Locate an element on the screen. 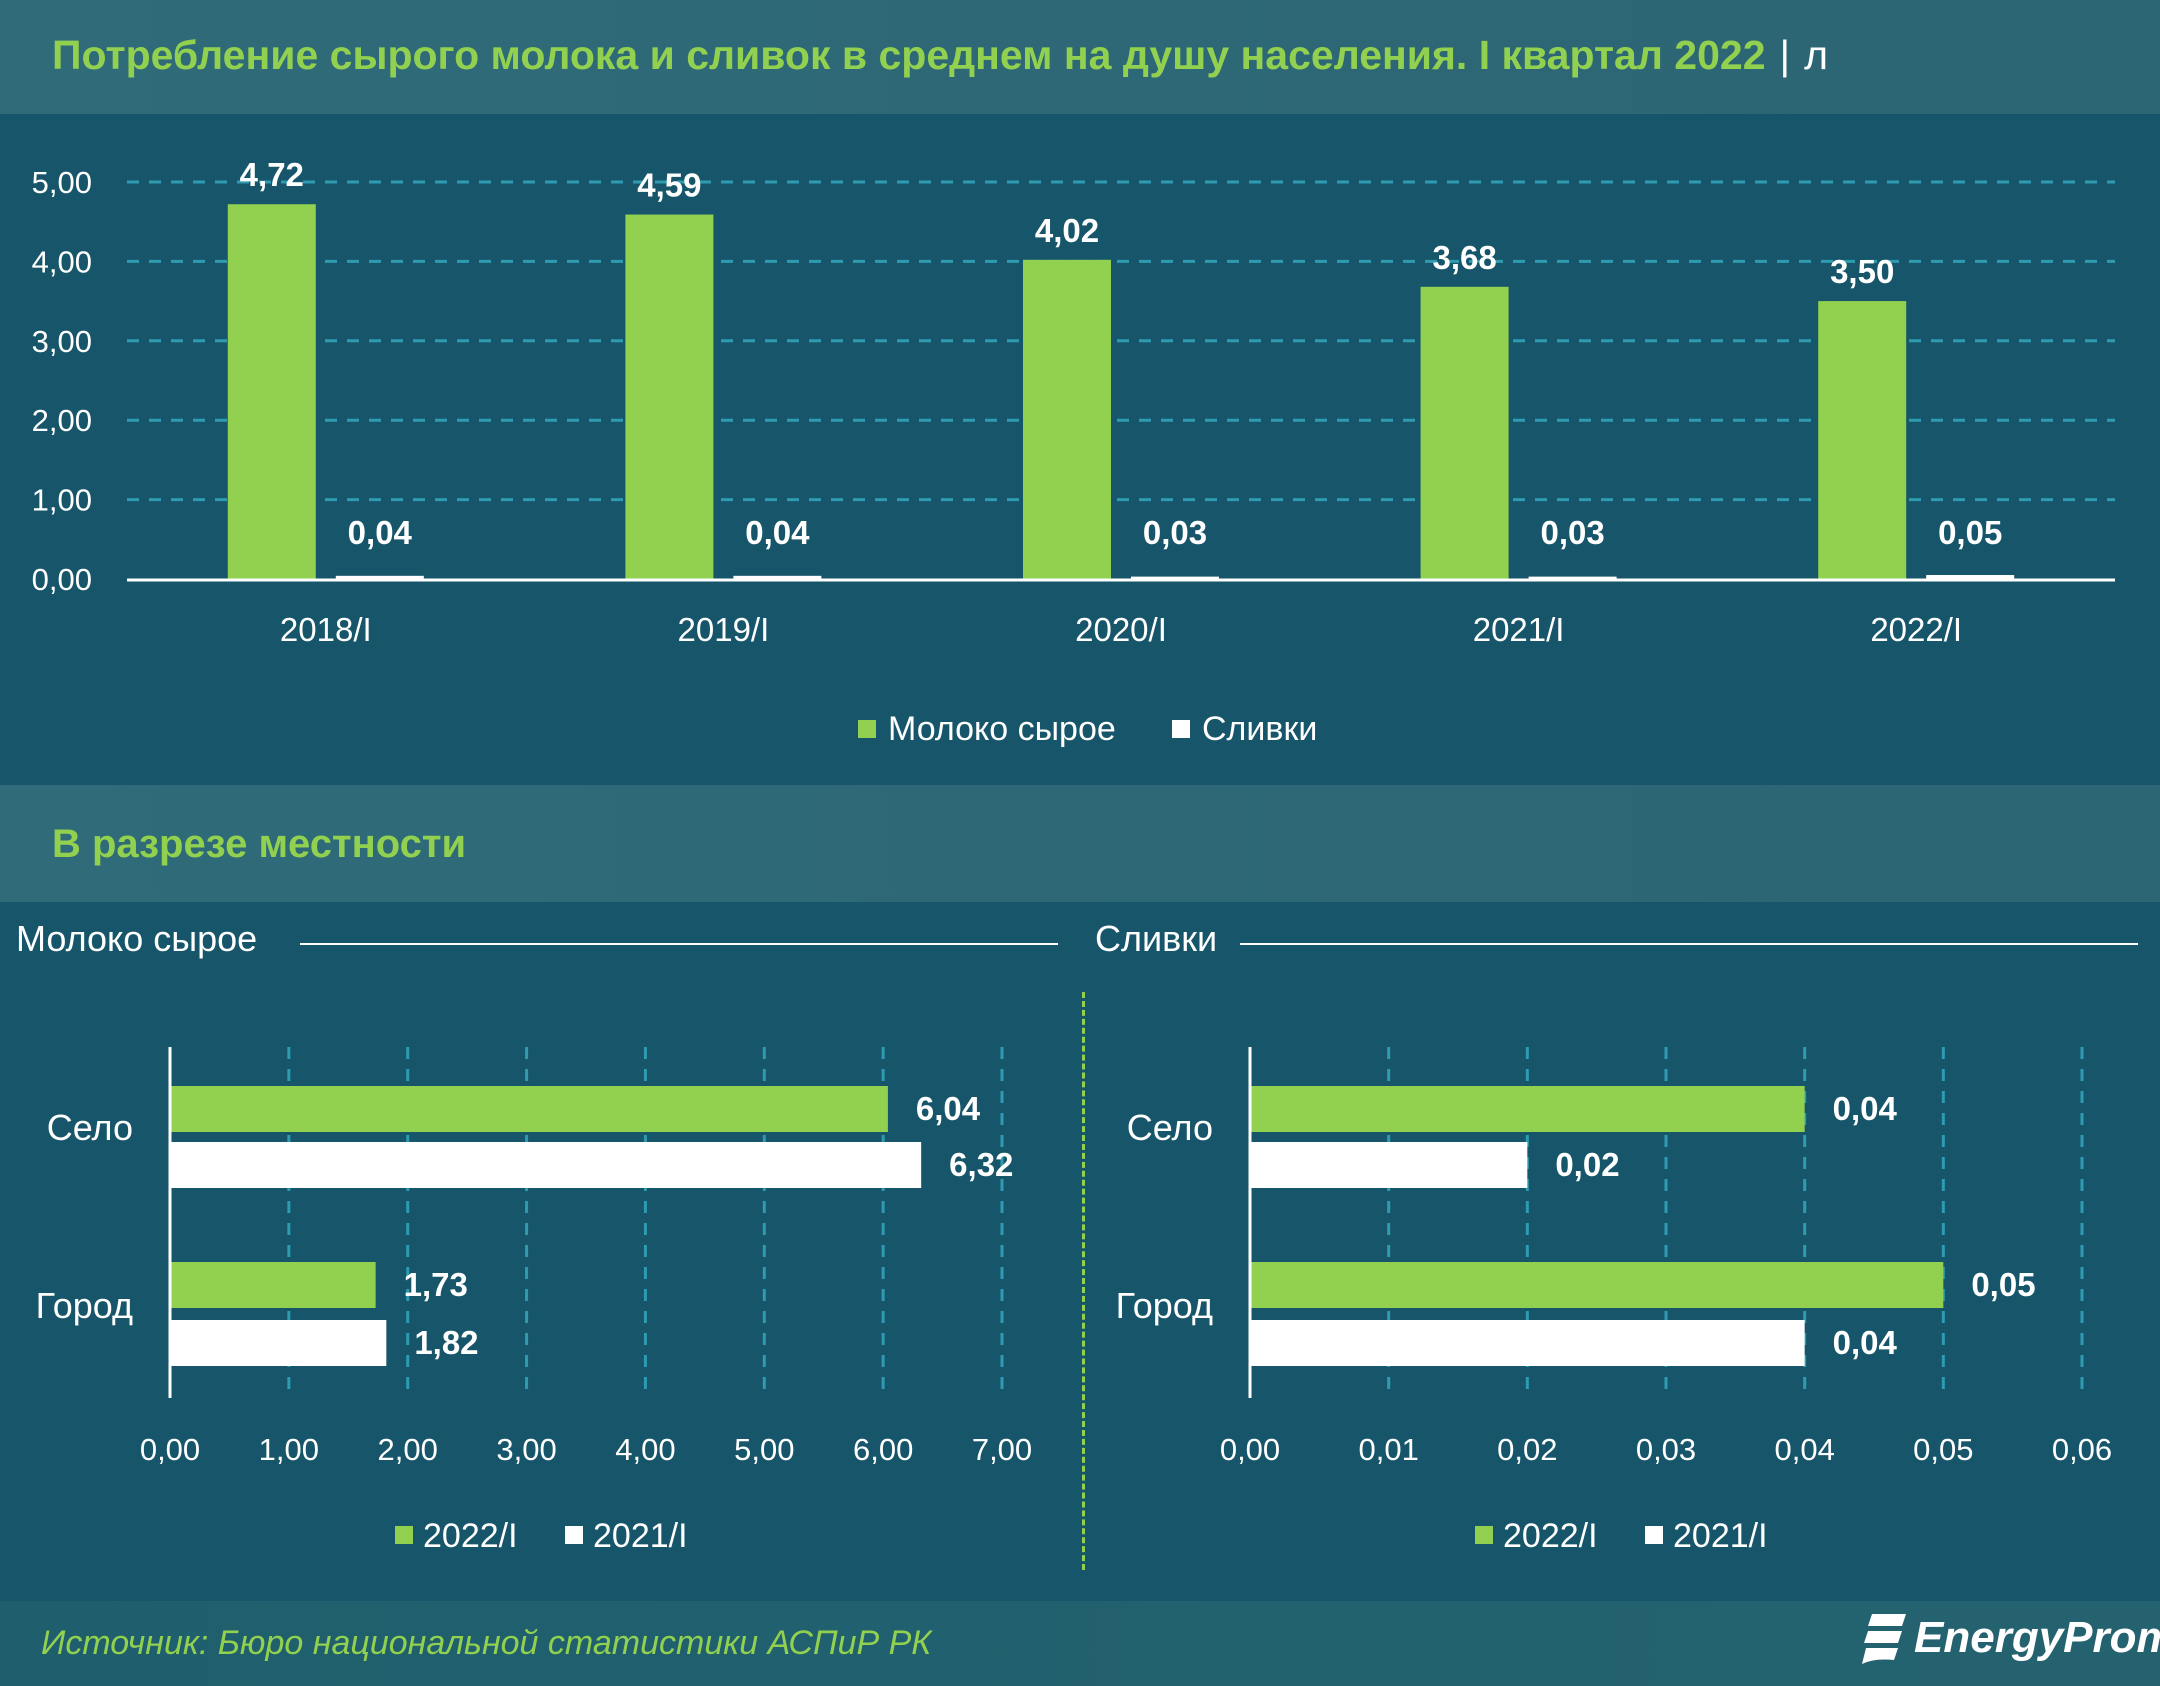  y-tick-label: 0,00 is located at coordinates (62, 579).